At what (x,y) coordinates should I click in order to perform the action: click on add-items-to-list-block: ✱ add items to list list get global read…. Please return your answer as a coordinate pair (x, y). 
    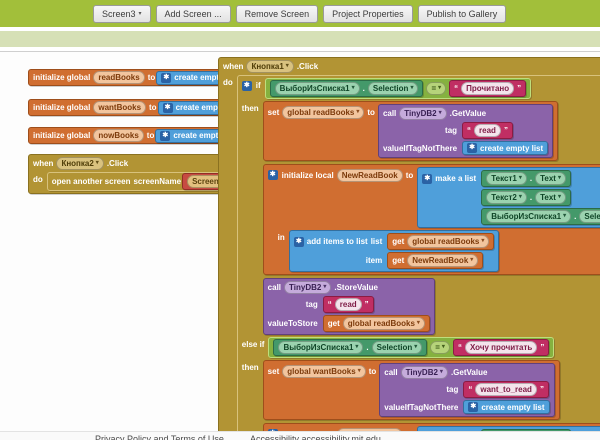
    Looking at the image, I should click on (394, 251).